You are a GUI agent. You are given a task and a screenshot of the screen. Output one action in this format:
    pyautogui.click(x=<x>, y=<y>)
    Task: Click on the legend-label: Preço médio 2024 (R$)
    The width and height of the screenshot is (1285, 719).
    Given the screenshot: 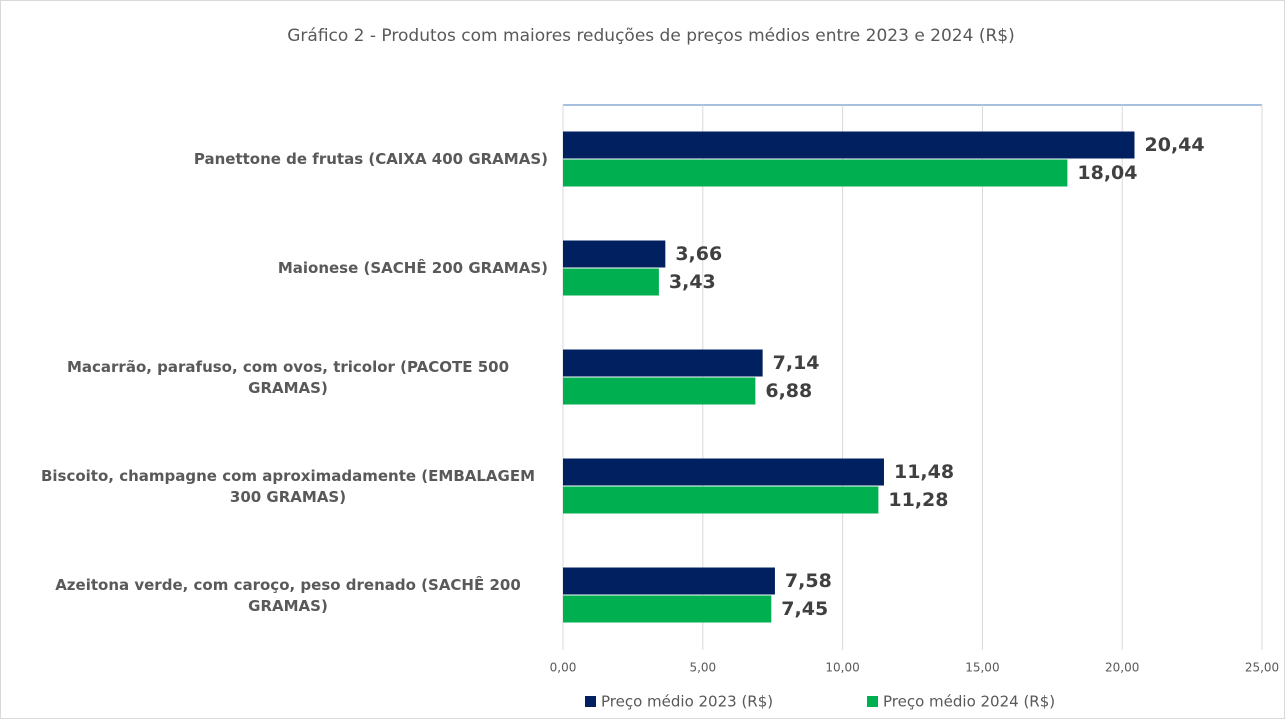 What is the action you would take?
    pyautogui.click(x=969, y=702)
    